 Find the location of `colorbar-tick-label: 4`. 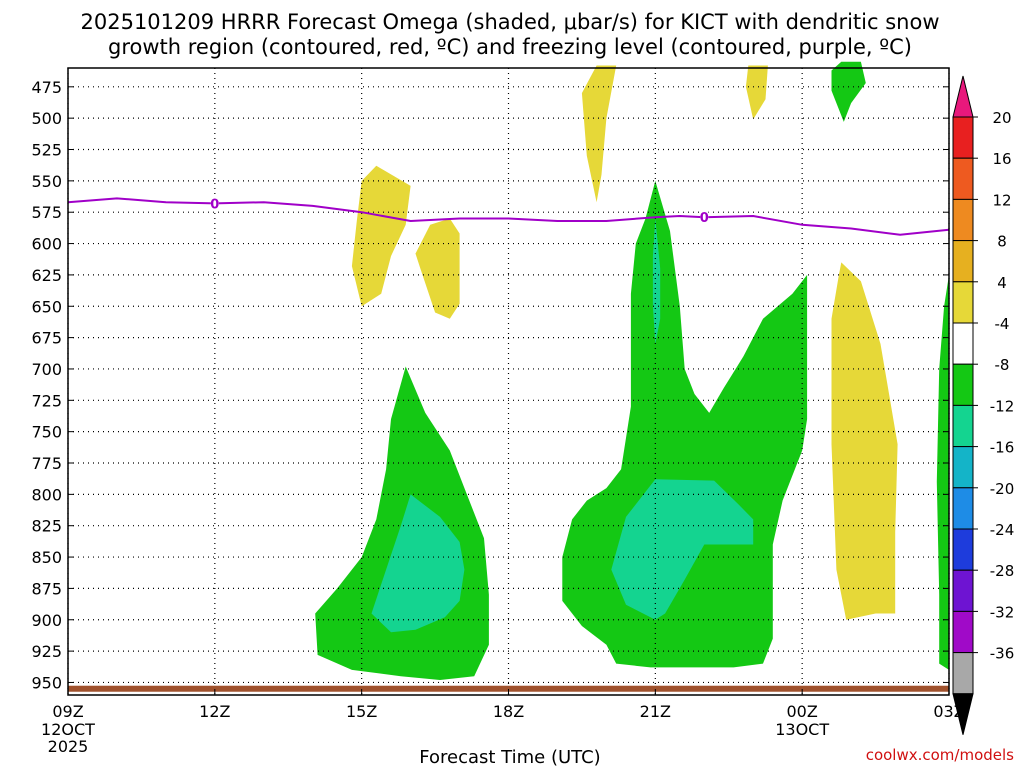

colorbar-tick-label: 4 is located at coordinates (1002, 283).